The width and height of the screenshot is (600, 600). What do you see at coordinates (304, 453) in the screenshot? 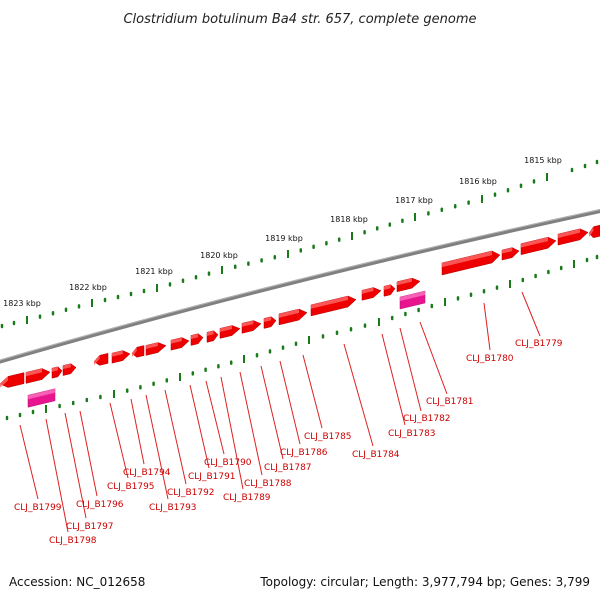
I see `gene-label: CLJ_B1786` at bounding box center [304, 453].